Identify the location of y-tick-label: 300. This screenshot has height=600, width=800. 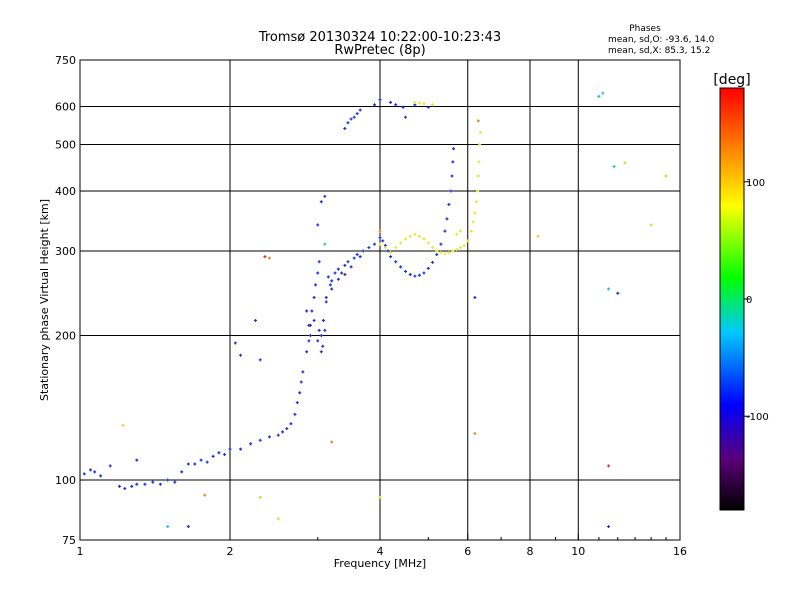
(65, 251).